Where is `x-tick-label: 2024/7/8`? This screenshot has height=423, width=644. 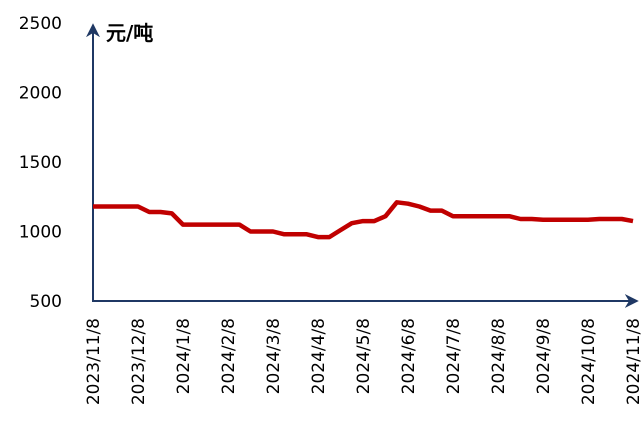 x-tick-label: 2024/7/8 is located at coordinates (454, 356).